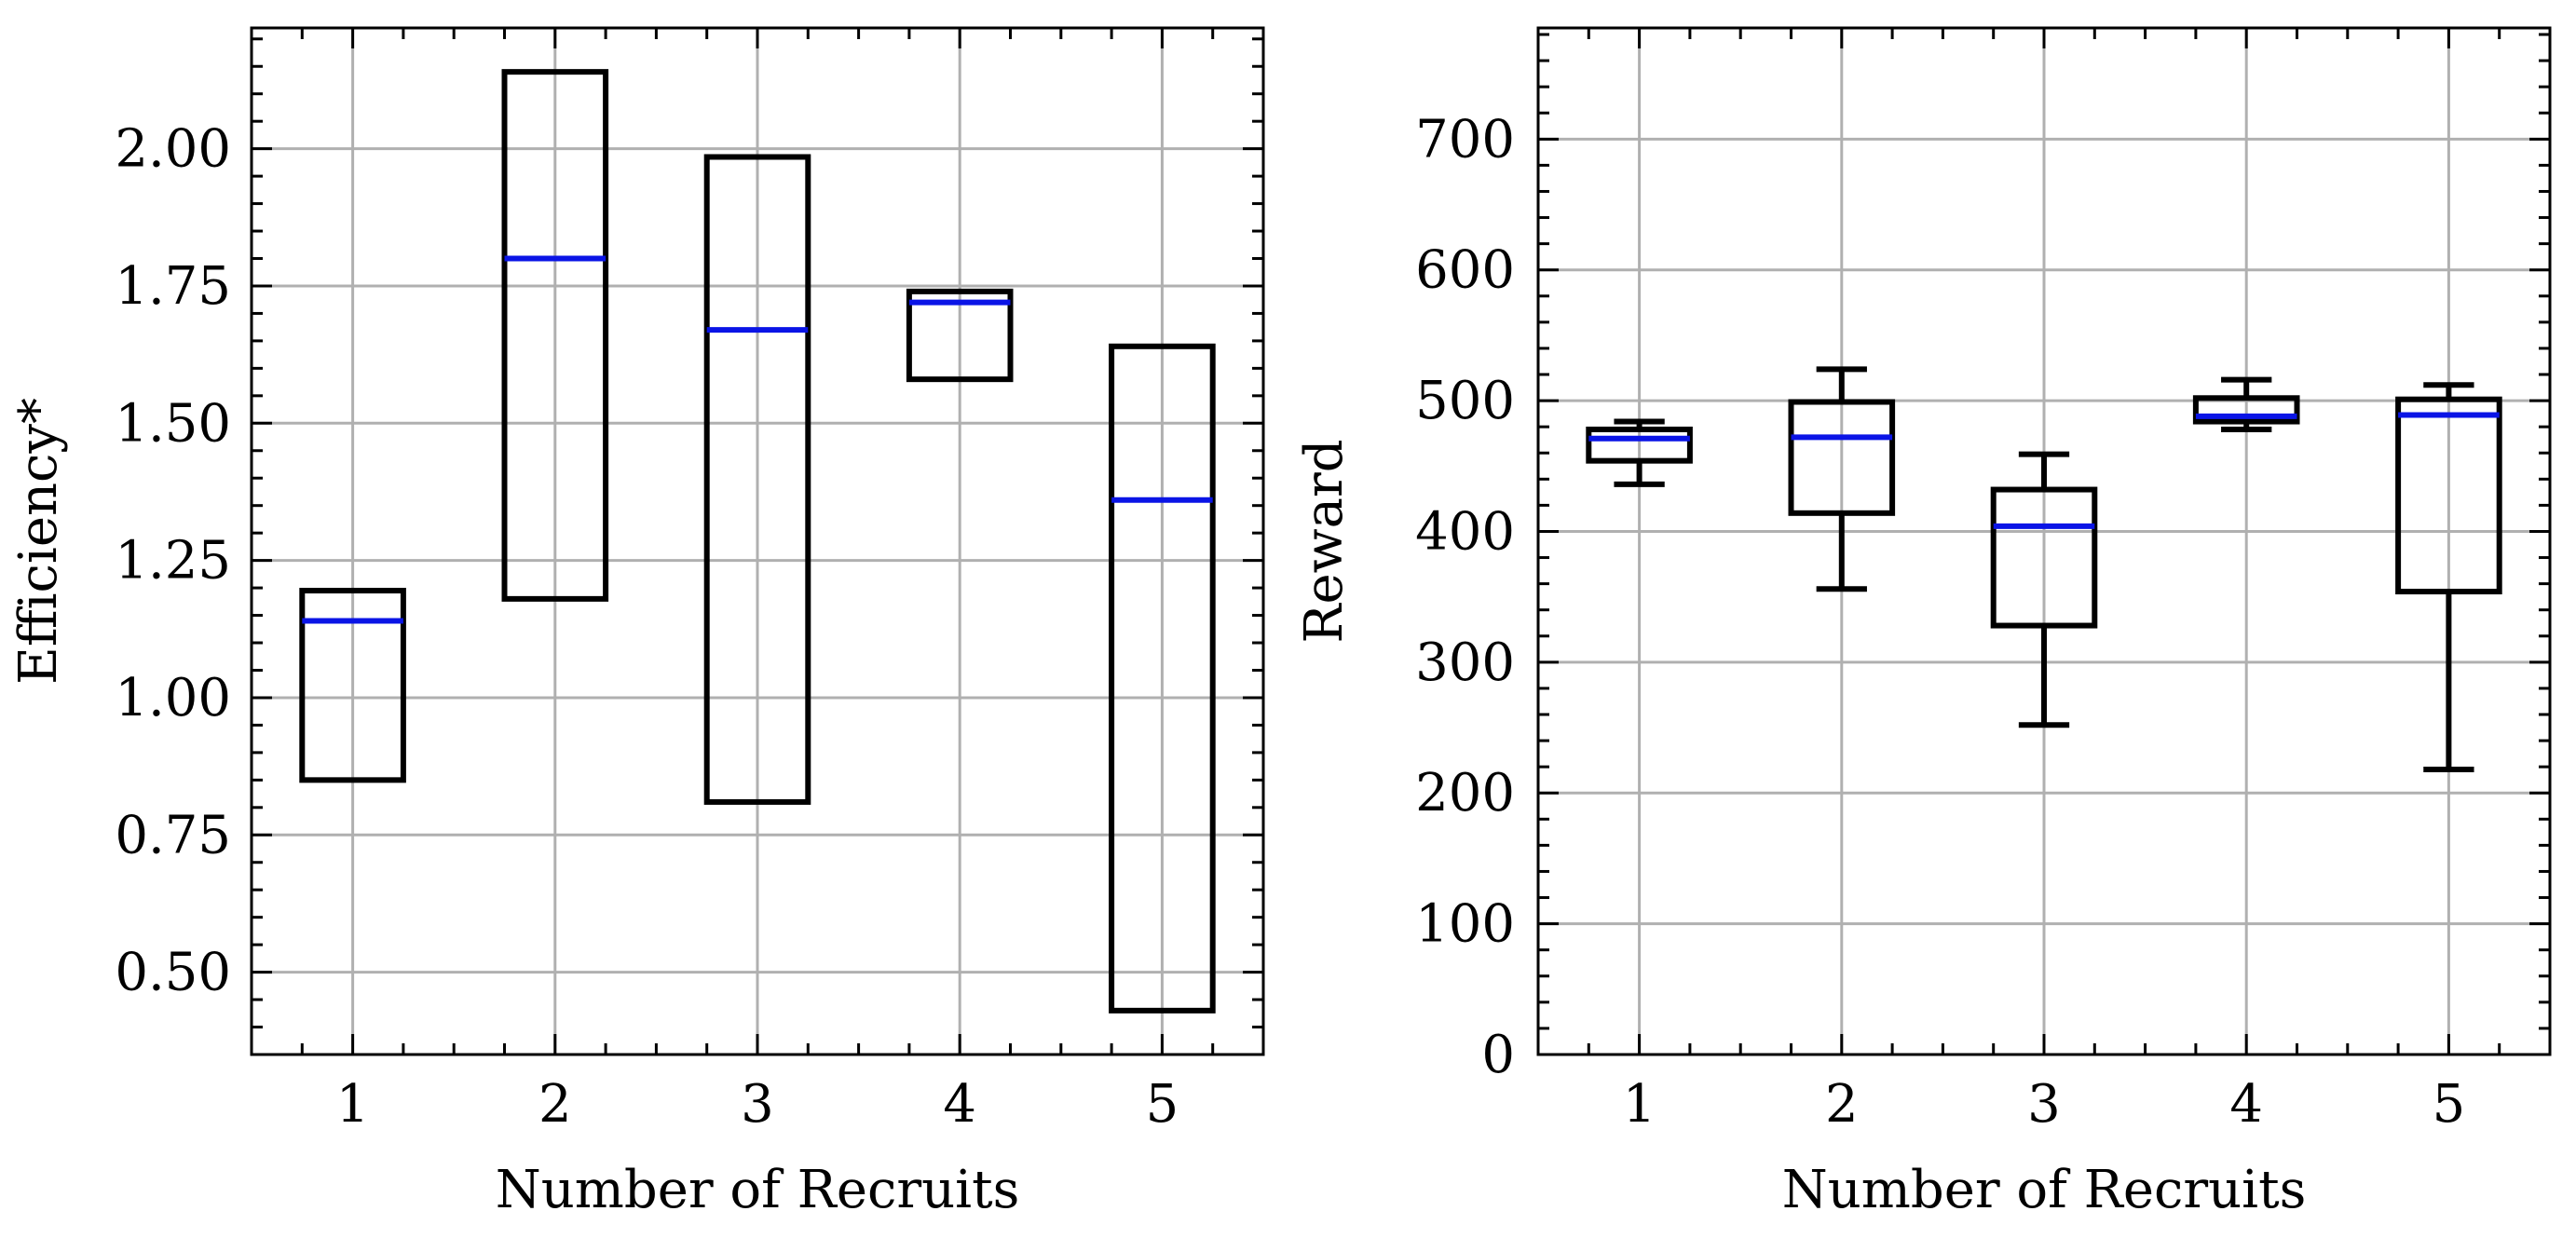 Image resolution: width=2576 pixels, height=1252 pixels. Describe the element at coordinates (1465, 401) in the screenshot. I see `y-tick-label: 500` at that location.